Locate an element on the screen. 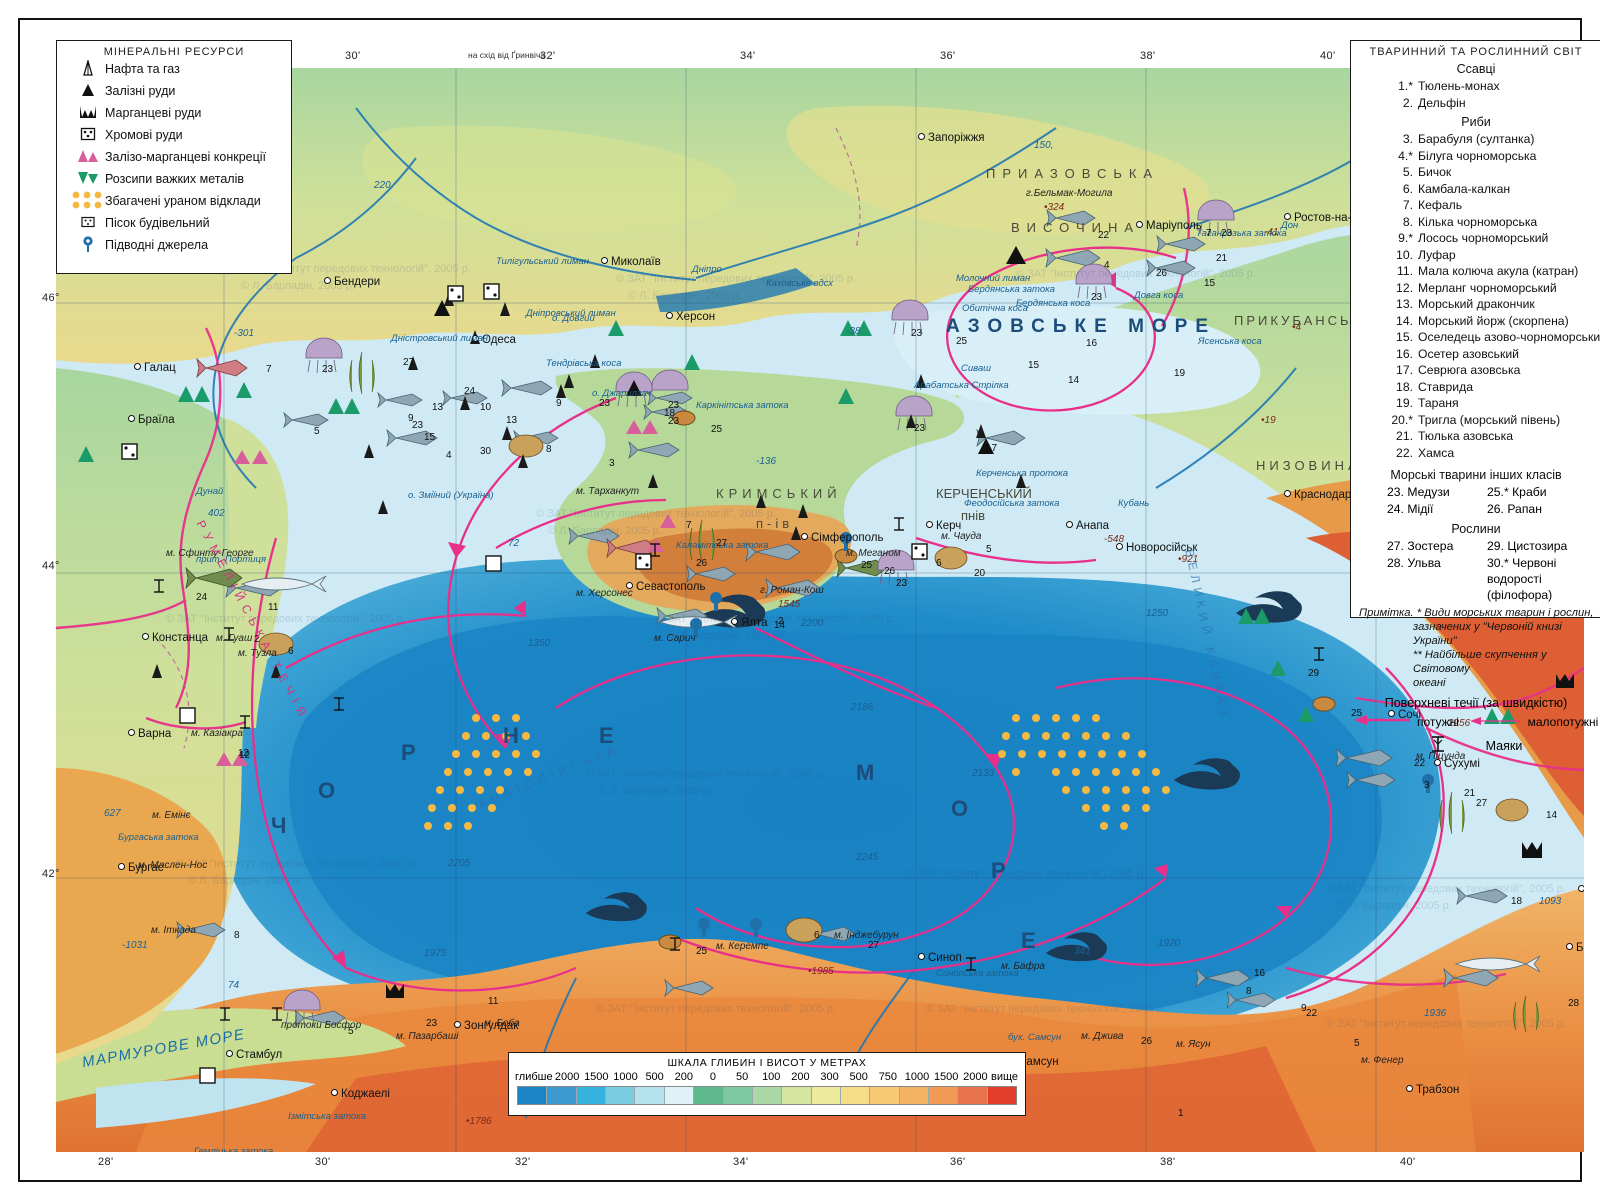  scale-color-bar is located at coordinates (767, 1095).